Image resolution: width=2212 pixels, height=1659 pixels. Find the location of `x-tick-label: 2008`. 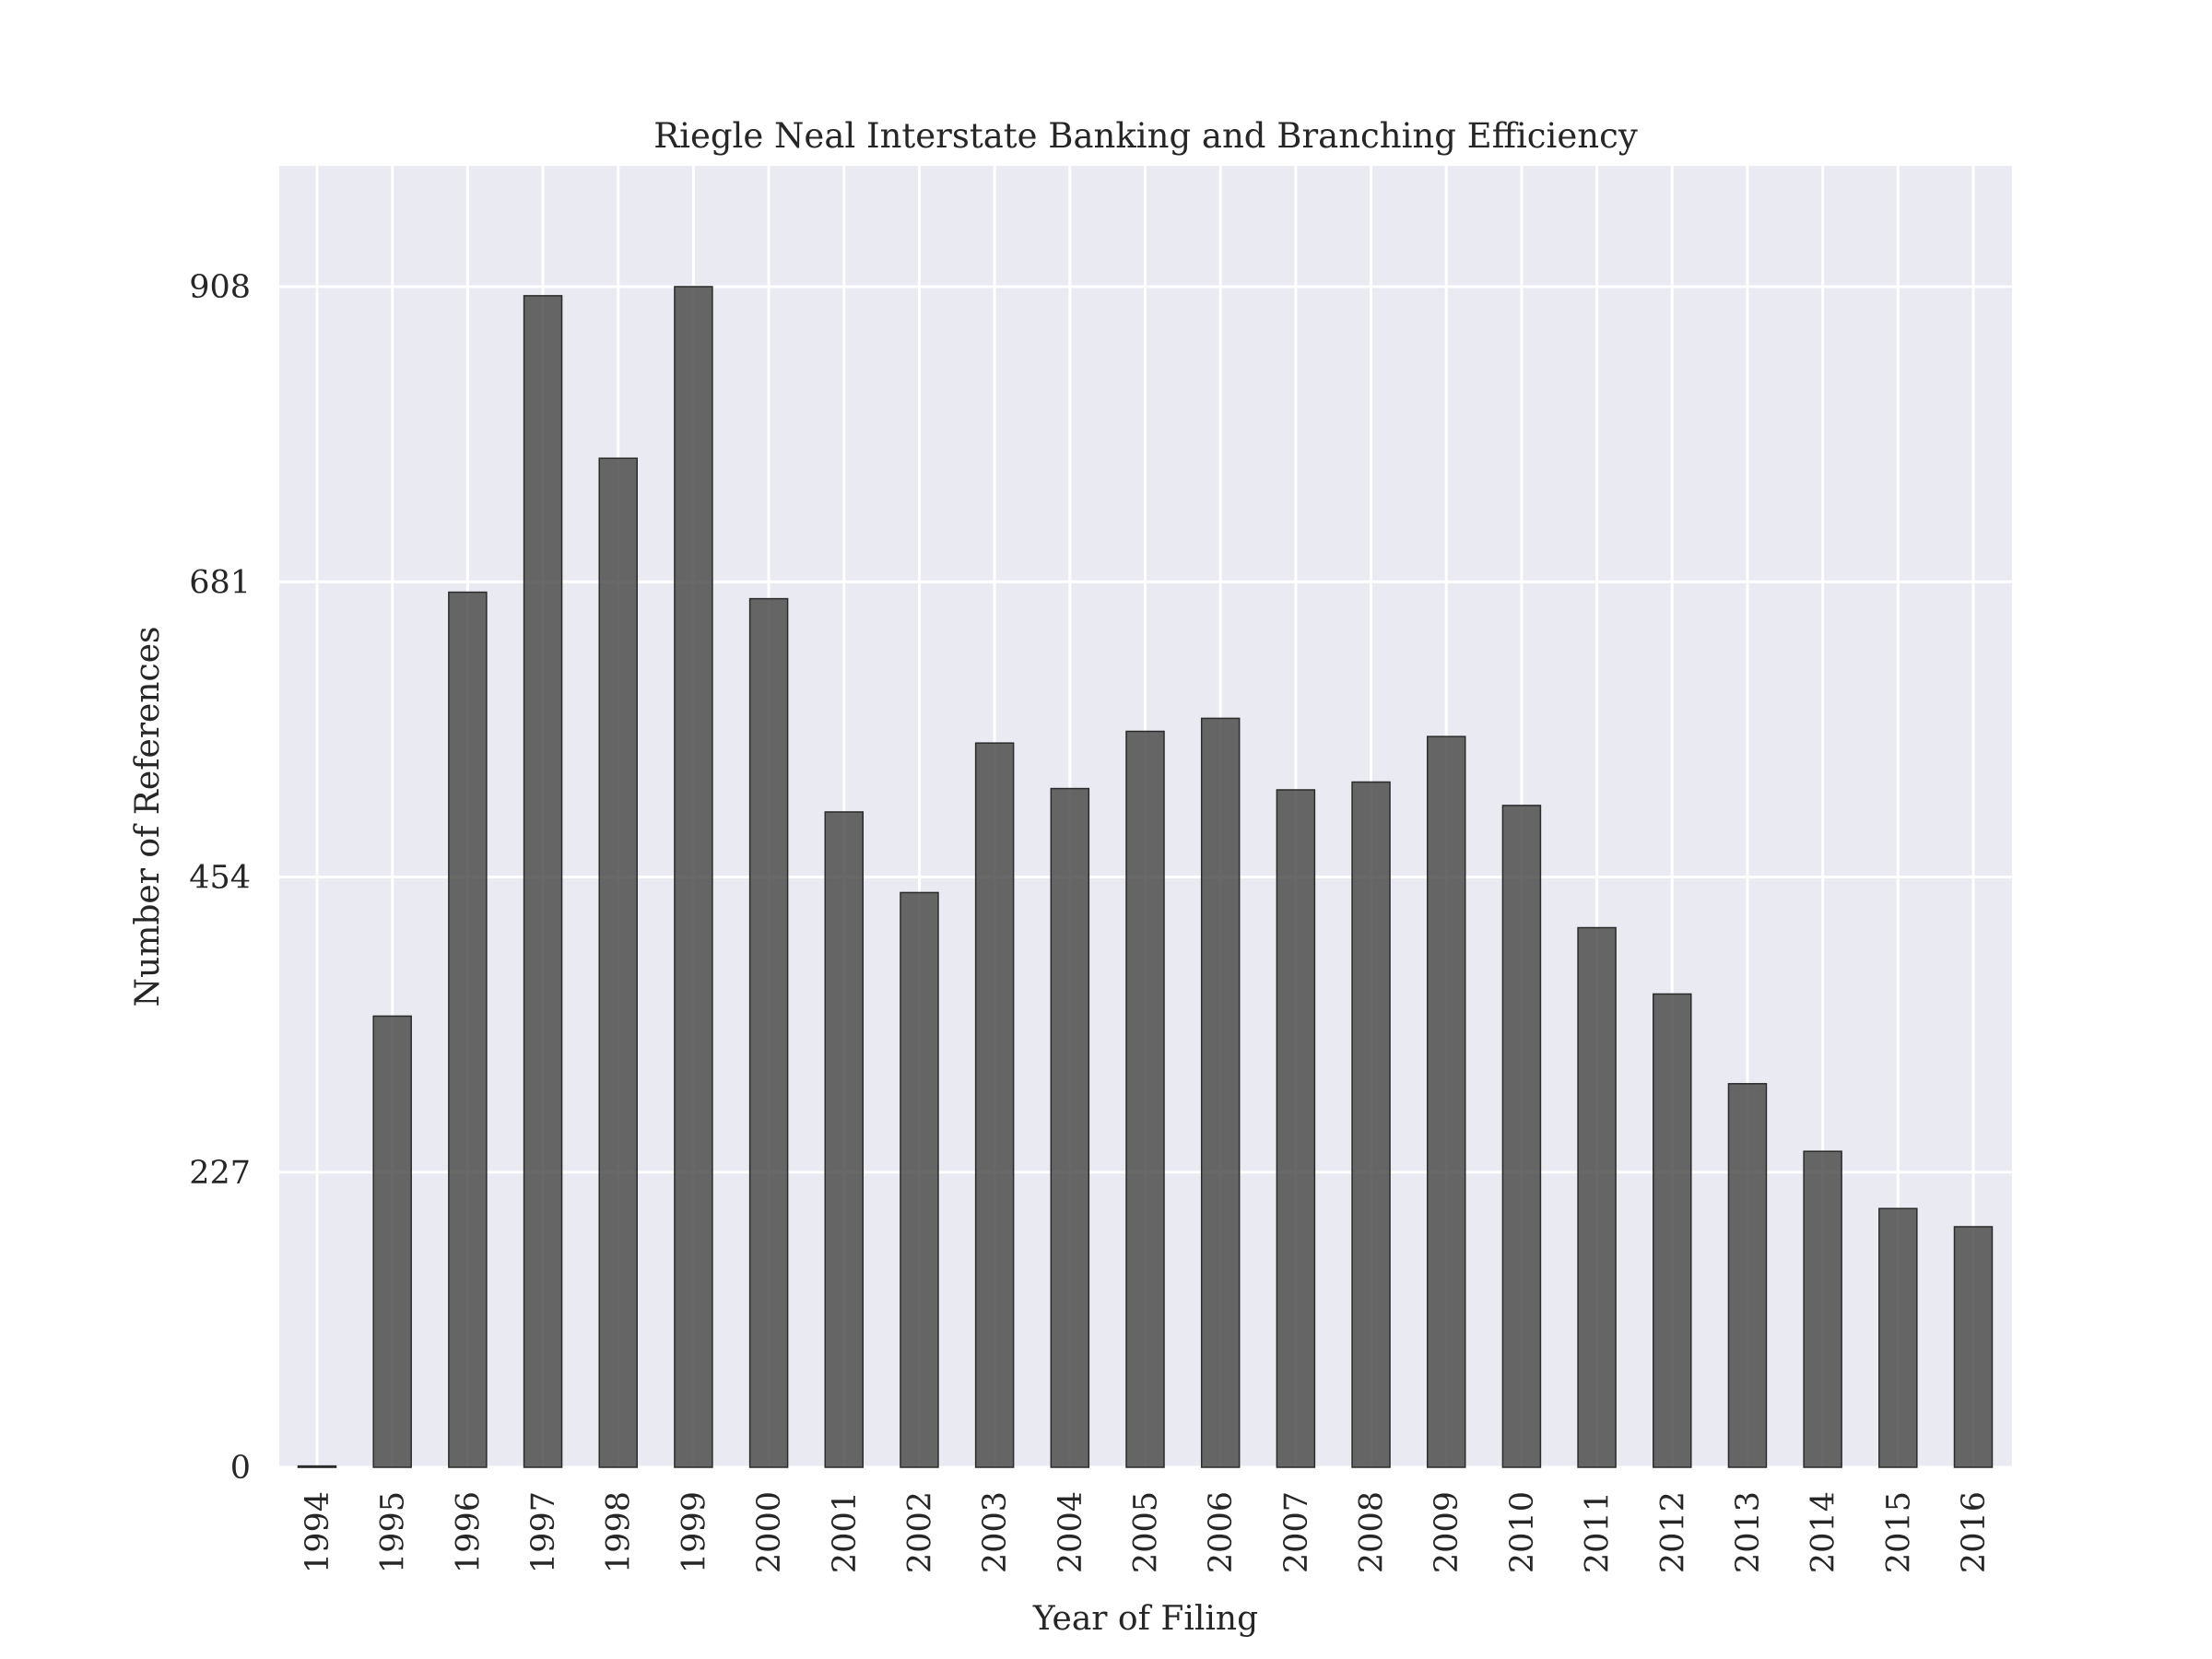

x-tick-label: 2008 is located at coordinates (1372, 1532).